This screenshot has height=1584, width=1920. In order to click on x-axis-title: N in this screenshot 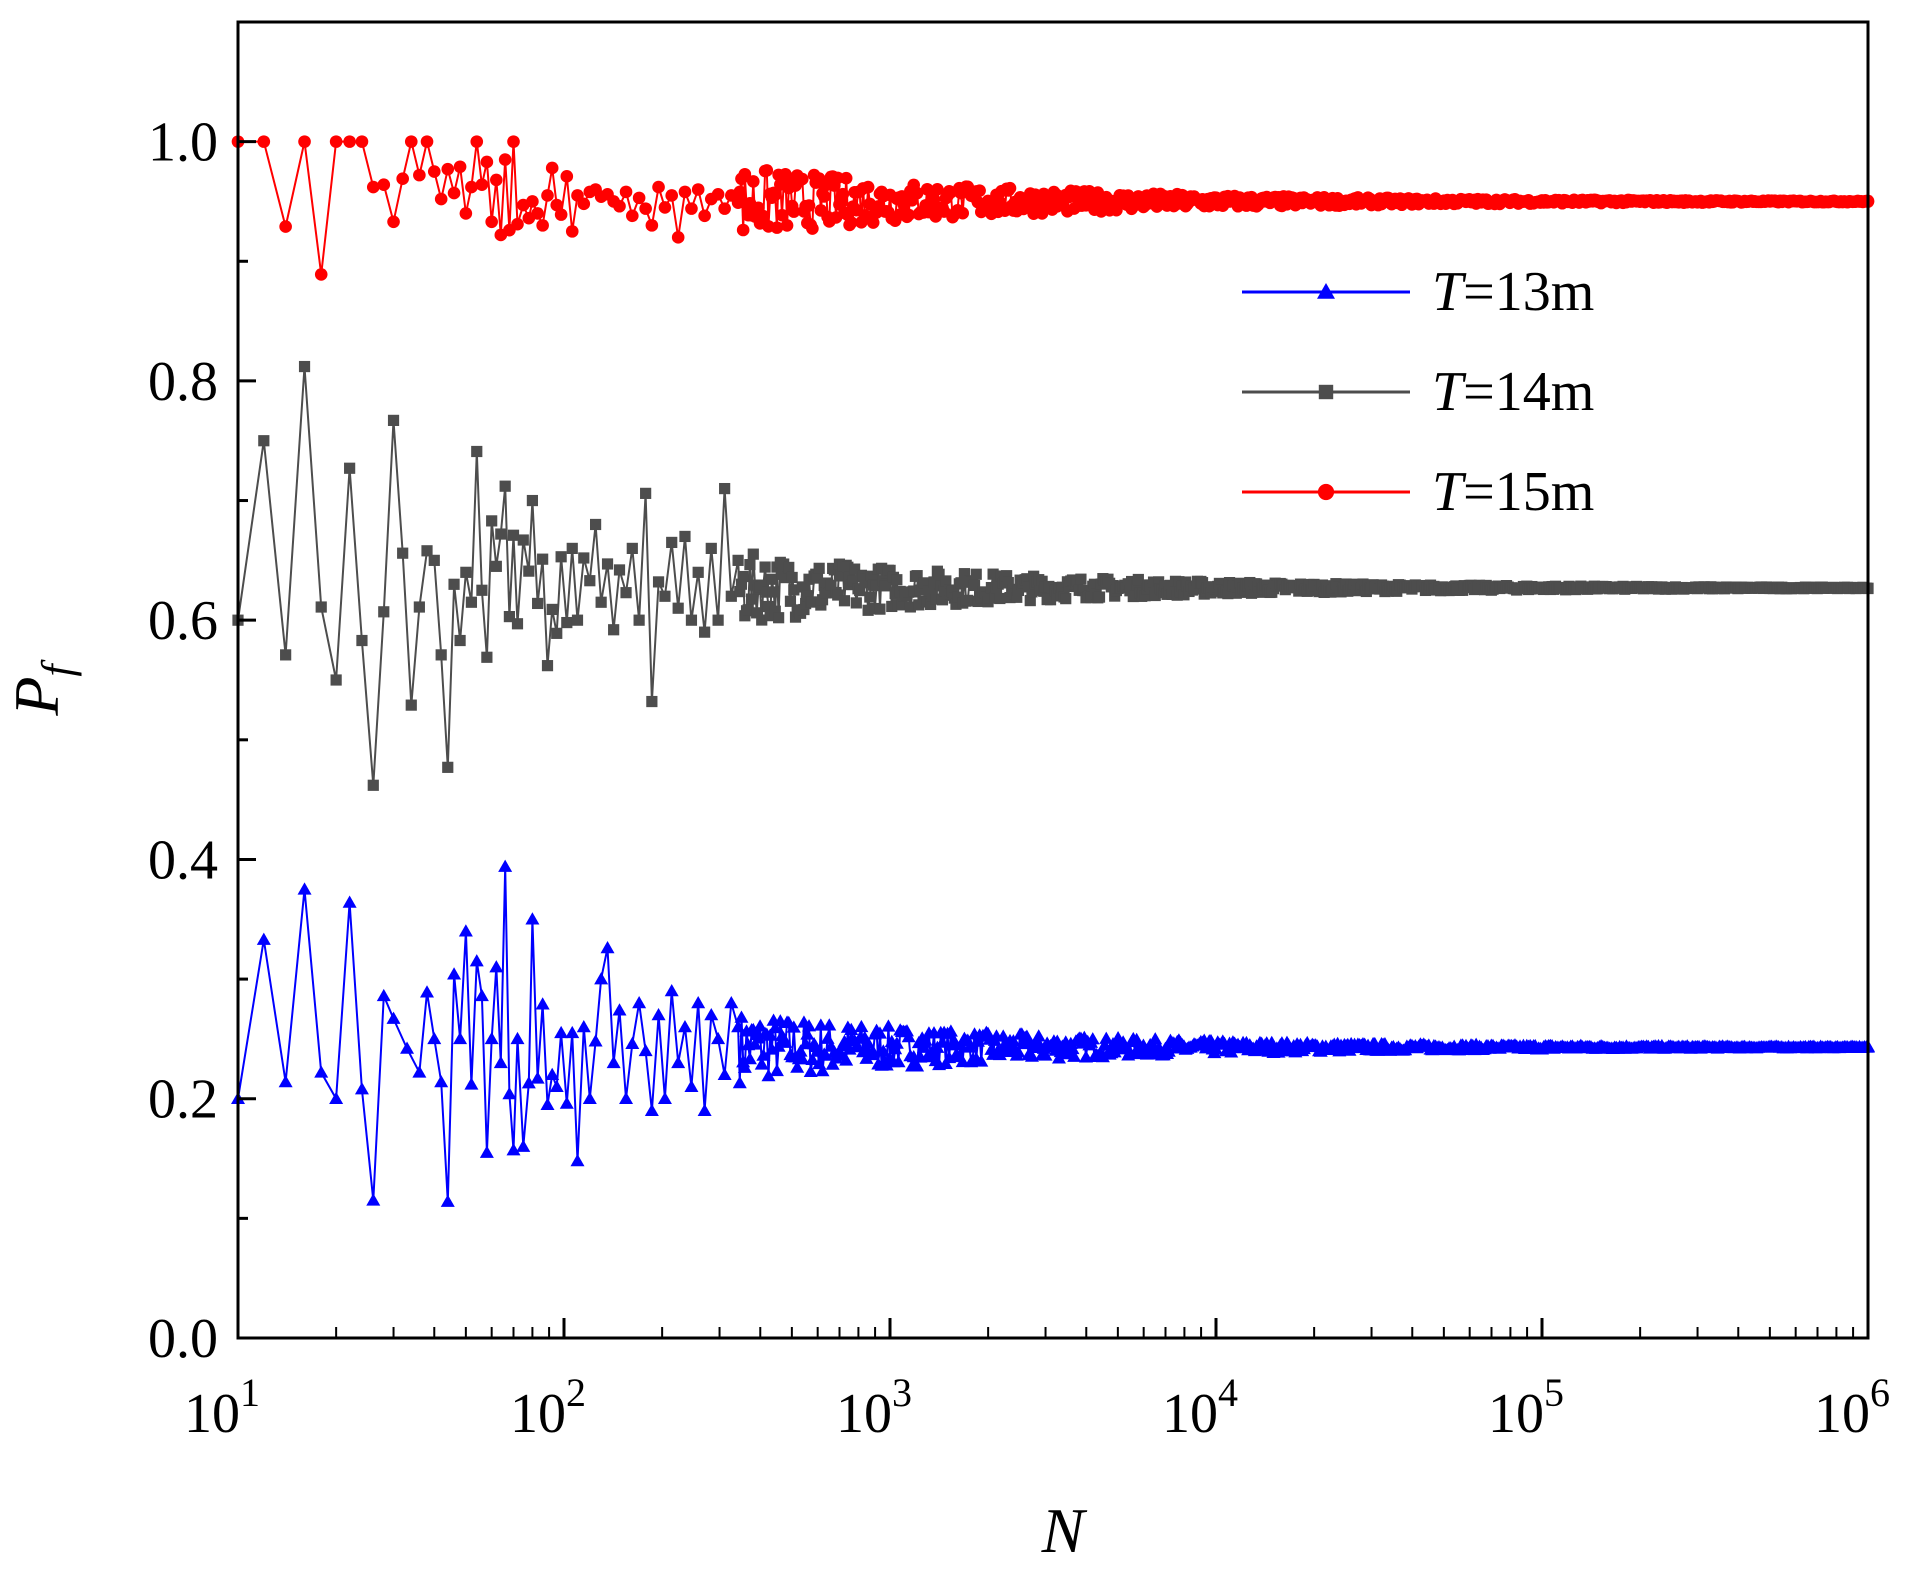, I will do `click(1064, 1530)`.